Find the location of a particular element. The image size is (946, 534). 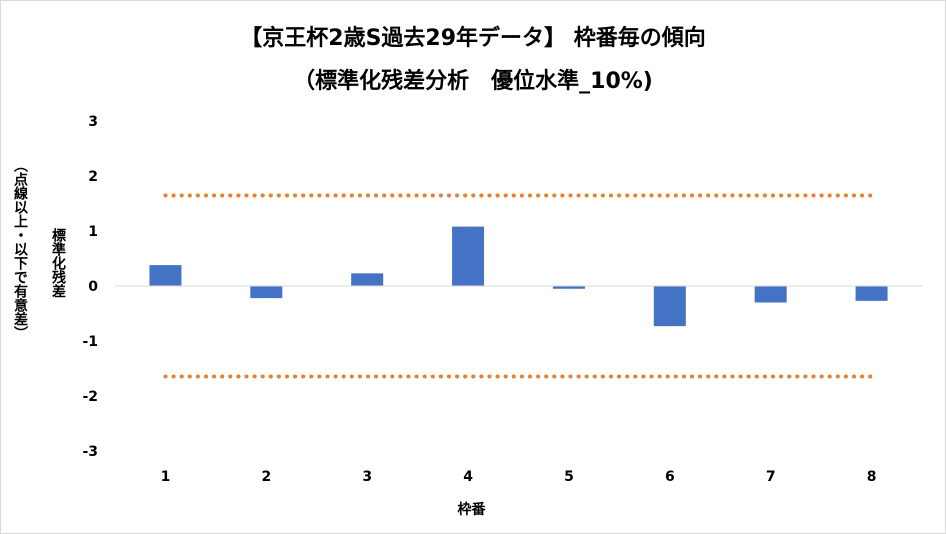

bar-series is located at coordinates (518, 276).